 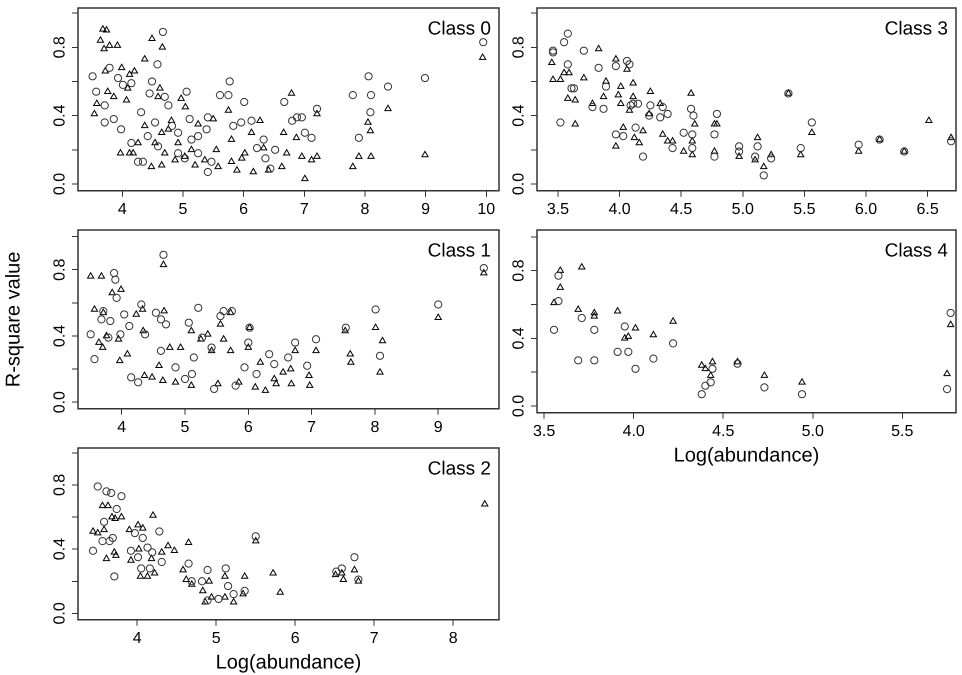 I want to click on x-tick-label: 4.0, so click(x=619, y=209).